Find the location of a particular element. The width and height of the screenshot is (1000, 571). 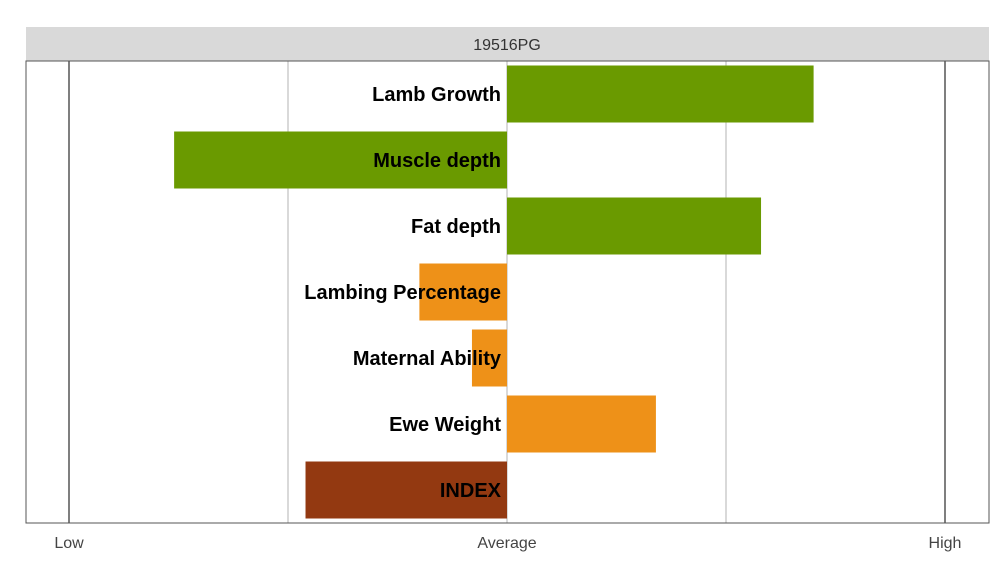

x-axis-tick-labels: Low Average High is located at coordinates (507, 543).